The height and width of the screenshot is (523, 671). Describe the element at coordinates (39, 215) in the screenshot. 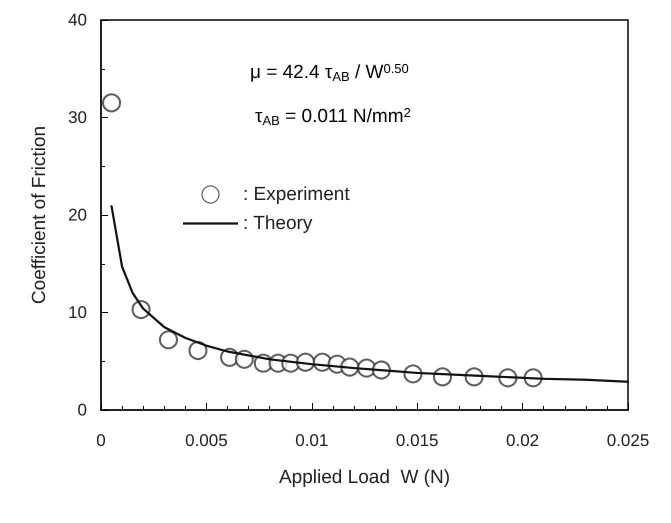

I see `y-axis-title: Coefficient of Friction` at that location.